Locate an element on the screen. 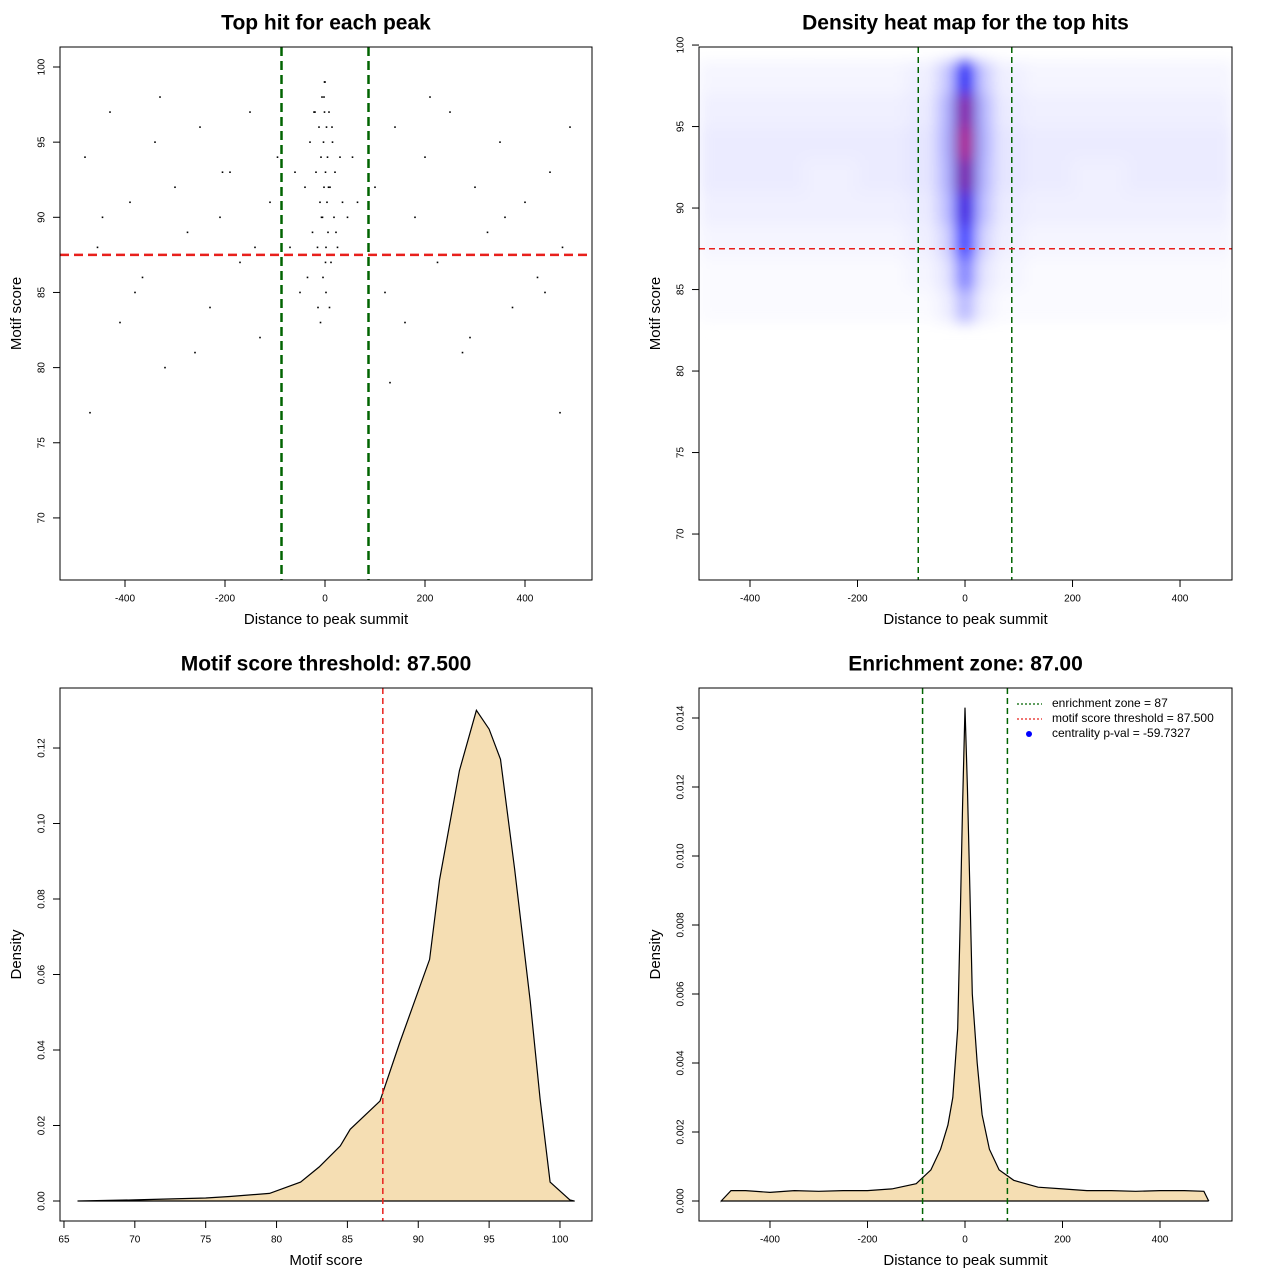  y-tick-label: 0.006 is located at coordinates (681, 993).